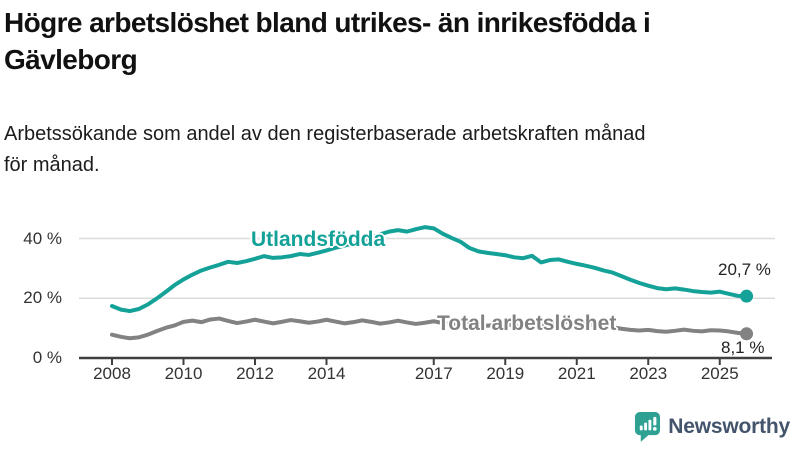 This screenshot has width=800, height=450. What do you see at coordinates (744, 269) in the screenshot?
I see `end-value-label-utlandsf-dda: 20,7 %` at bounding box center [744, 269].